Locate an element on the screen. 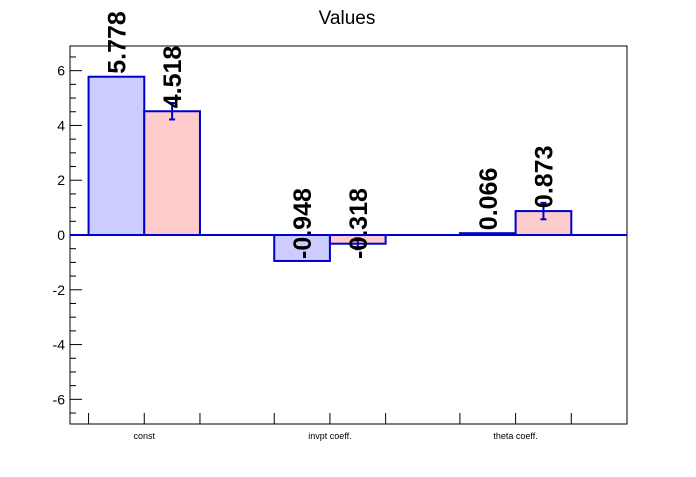 The image size is (696, 477). y-tick-label: 0 is located at coordinates (61, 235).